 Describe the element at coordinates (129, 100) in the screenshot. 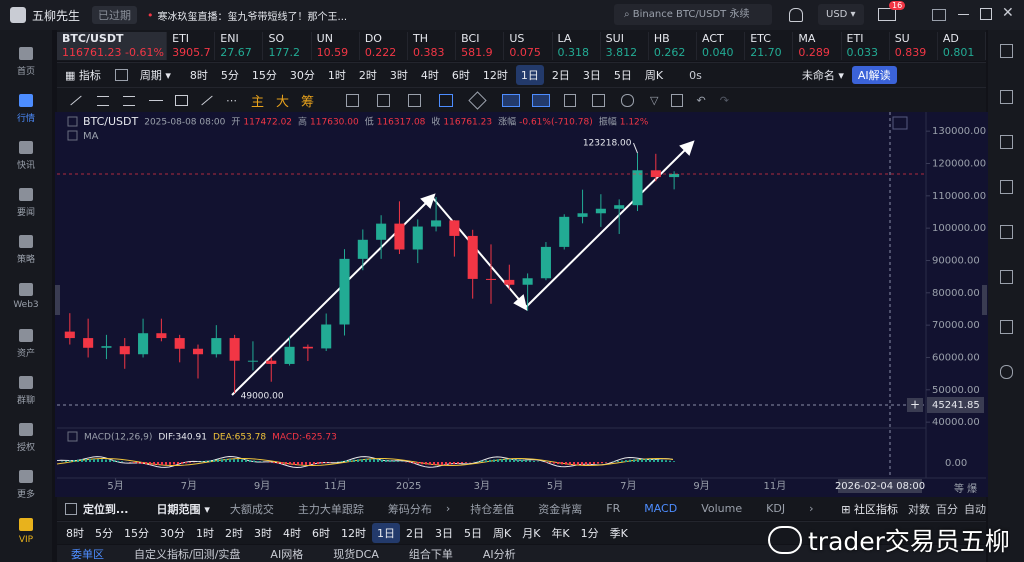

I see `channel-tool` at that location.